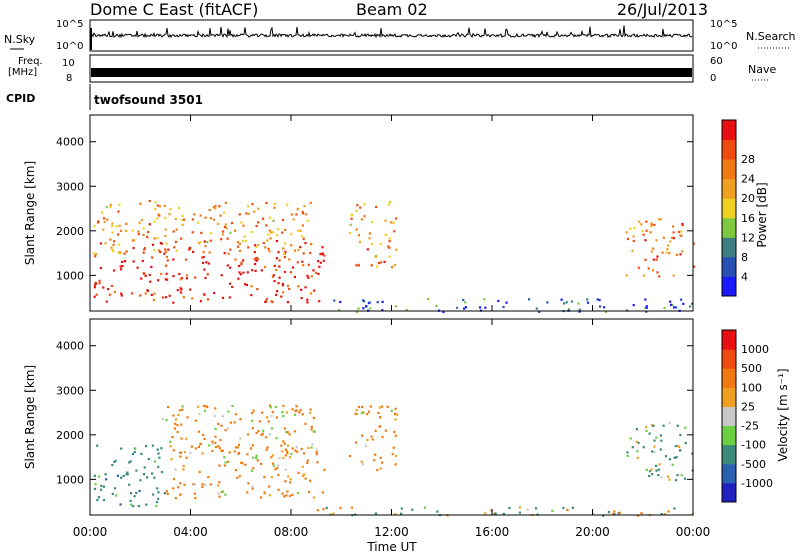  Describe the element at coordinates (30, 61) in the screenshot. I see `freq-label-line1: Freq.` at that location.